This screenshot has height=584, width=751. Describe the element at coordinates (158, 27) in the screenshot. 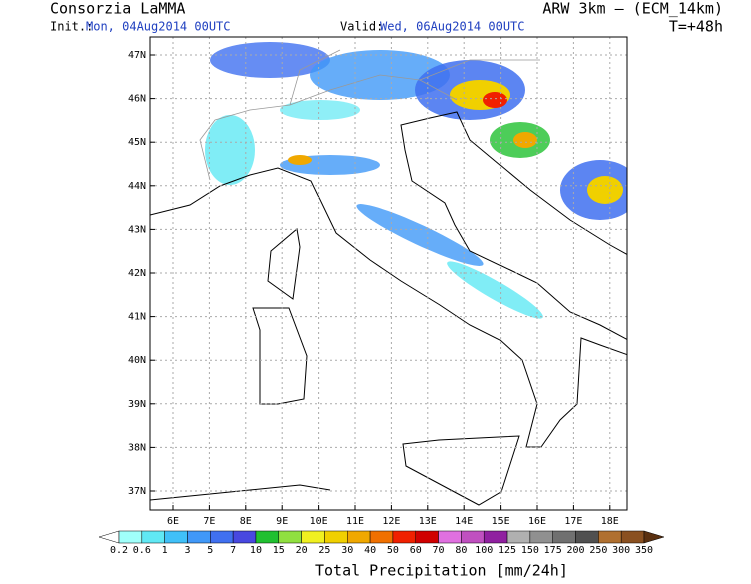

I see `init-time: Mon, 04Aug2014 00UTC` at that location.